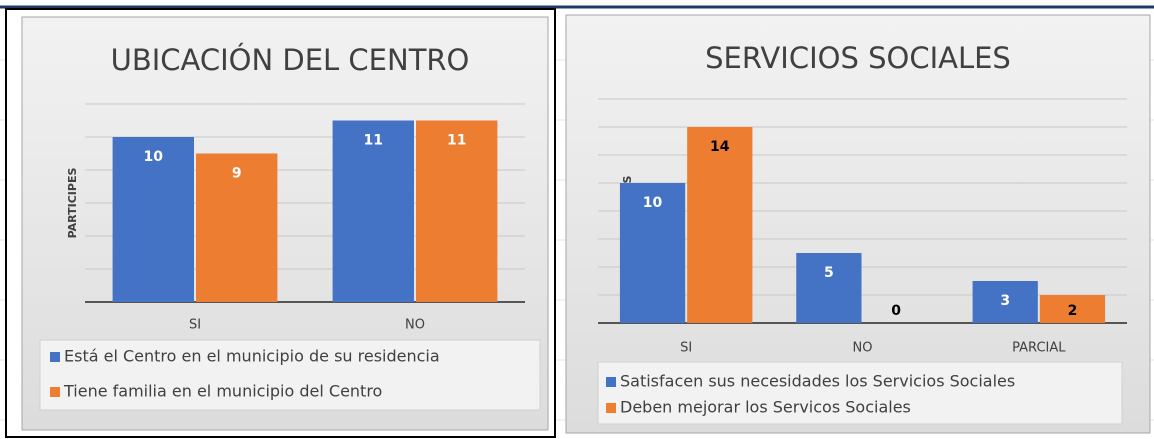 This screenshot has width=1154, height=439. I want to click on y-axis-label: PARTICIPES, so click(72, 203).